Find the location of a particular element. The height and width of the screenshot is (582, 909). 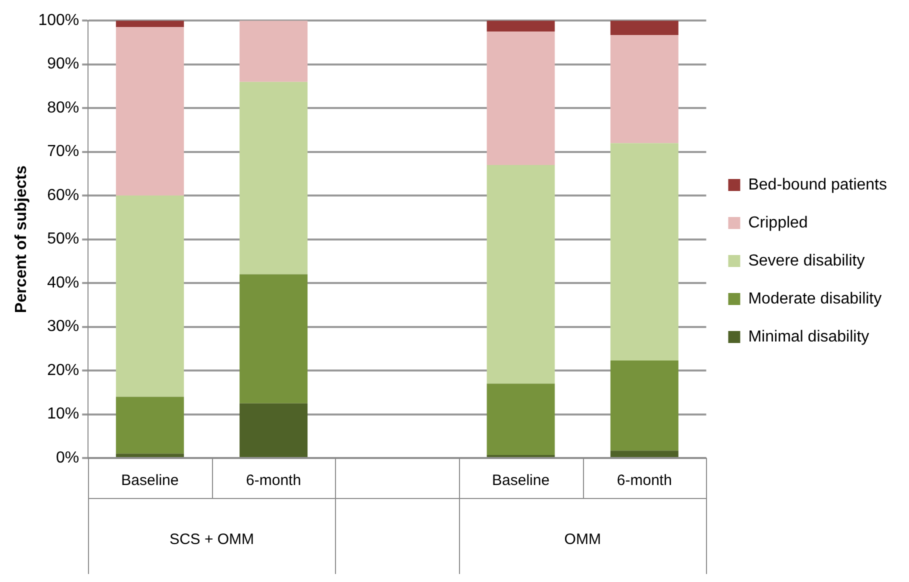

y-tick-label: 100% is located at coordinates (59, 21).